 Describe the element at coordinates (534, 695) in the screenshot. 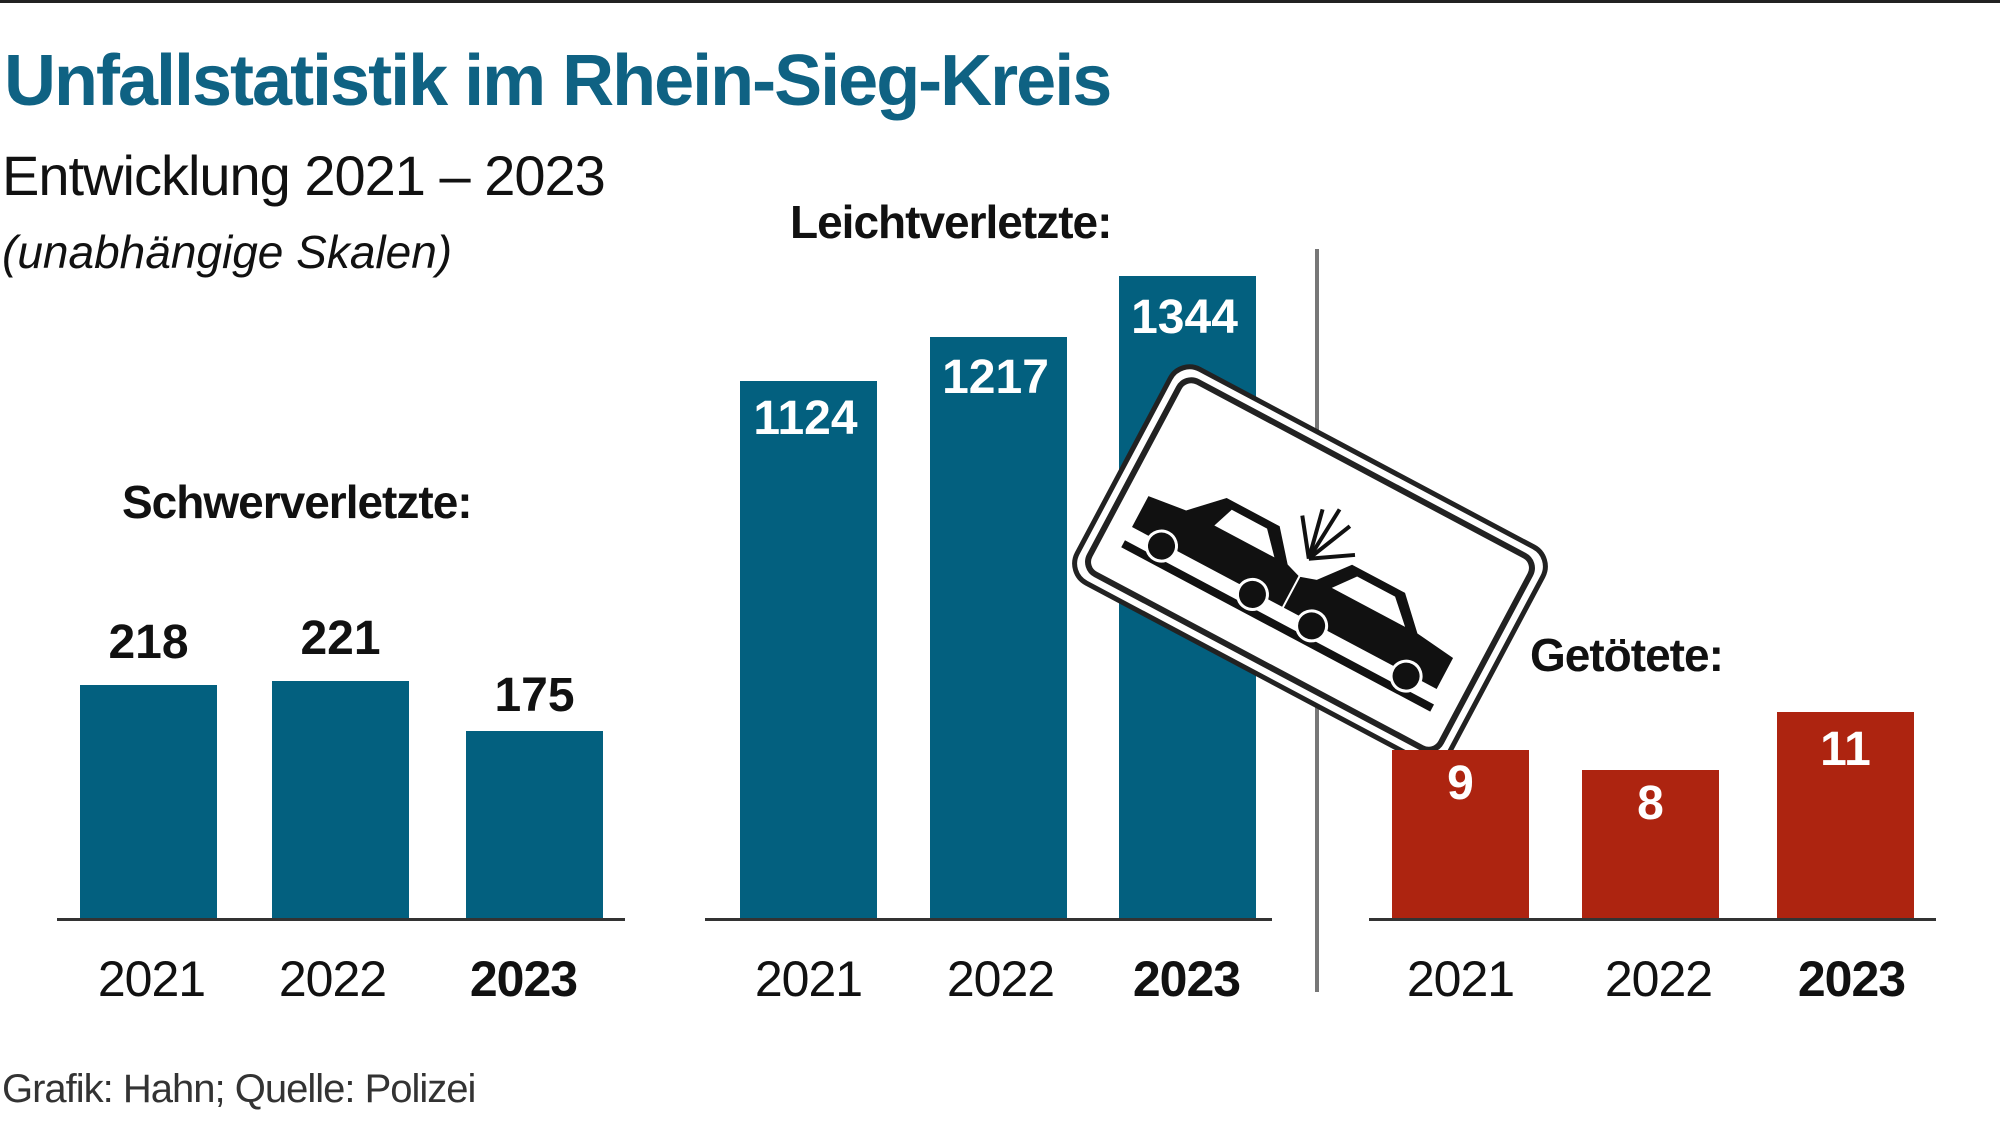

I see `value-label: 175` at that location.